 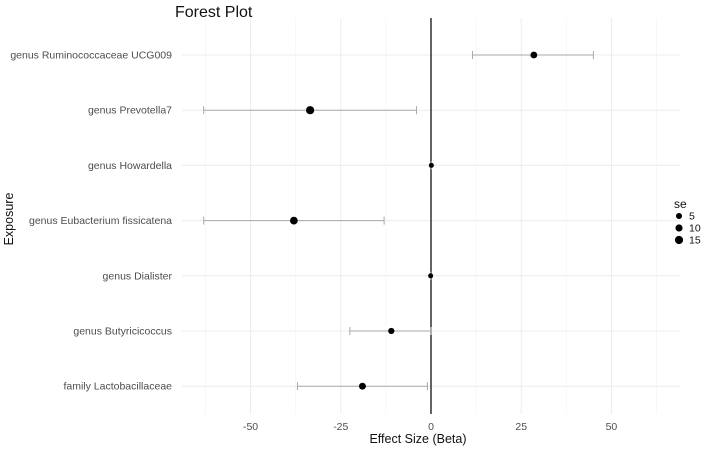 What do you see at coordinates (692, 217) in the screenshot?
I see `legend-item-label: 5` at bounding box center [692, 217].